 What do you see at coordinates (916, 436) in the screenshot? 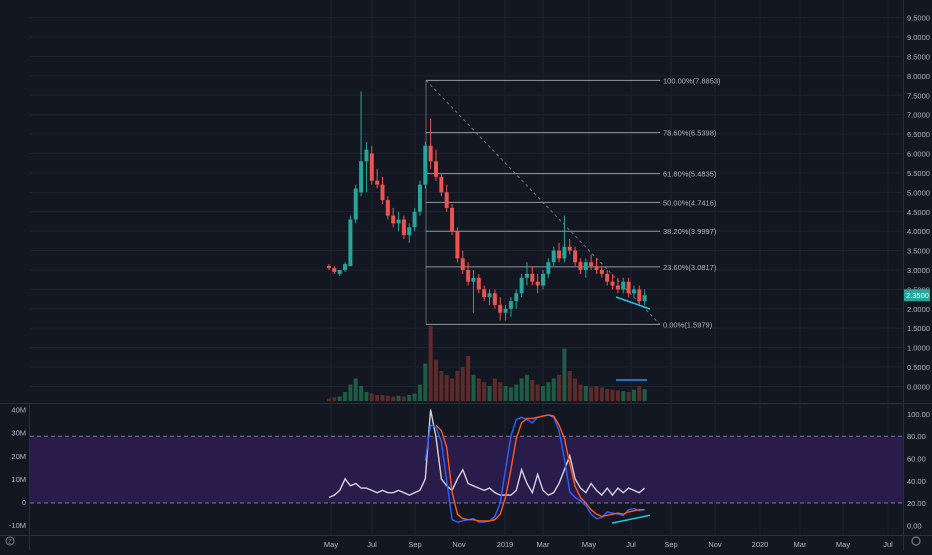
I see `osc-right-tick-label: 80.00` at bounding box center [916, 436].